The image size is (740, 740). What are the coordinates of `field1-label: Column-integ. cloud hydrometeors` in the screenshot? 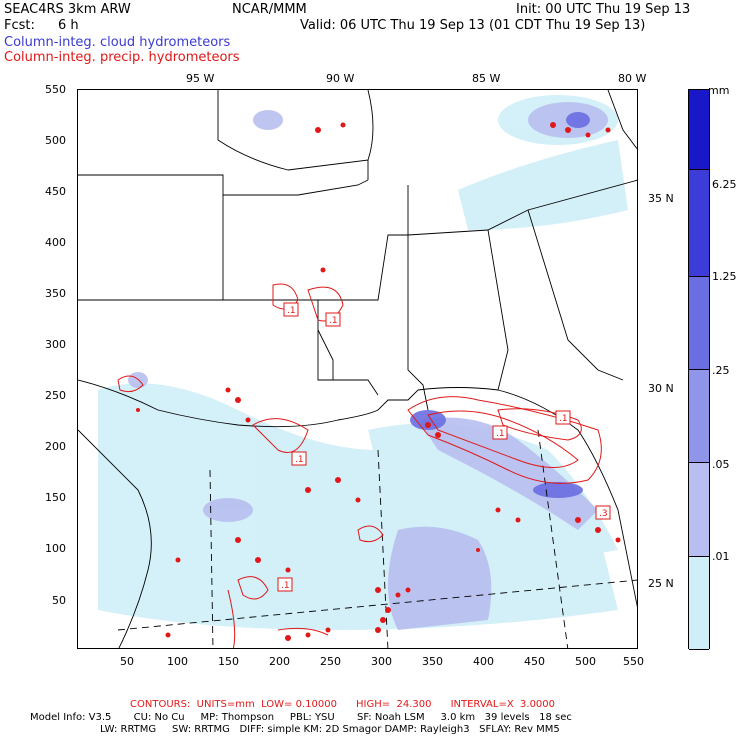 It's located at (117, 42).